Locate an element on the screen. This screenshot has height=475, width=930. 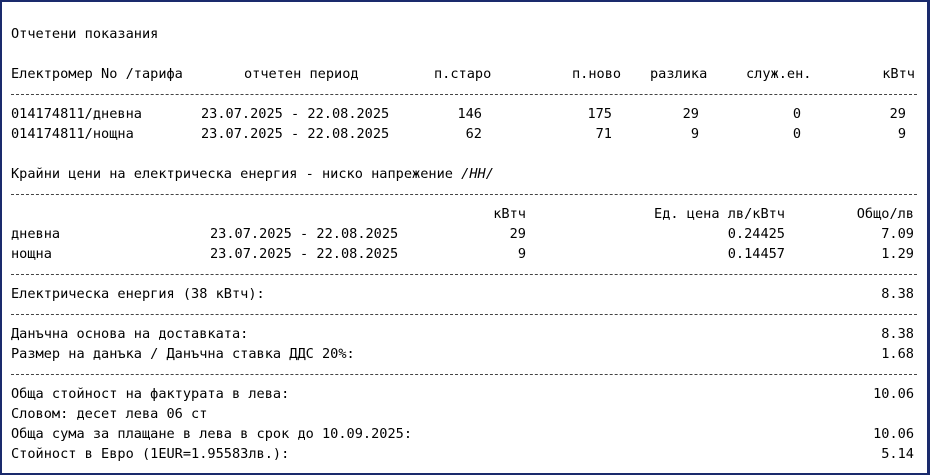
price-unit: 0.24425 is located at coordinates (756, 234).